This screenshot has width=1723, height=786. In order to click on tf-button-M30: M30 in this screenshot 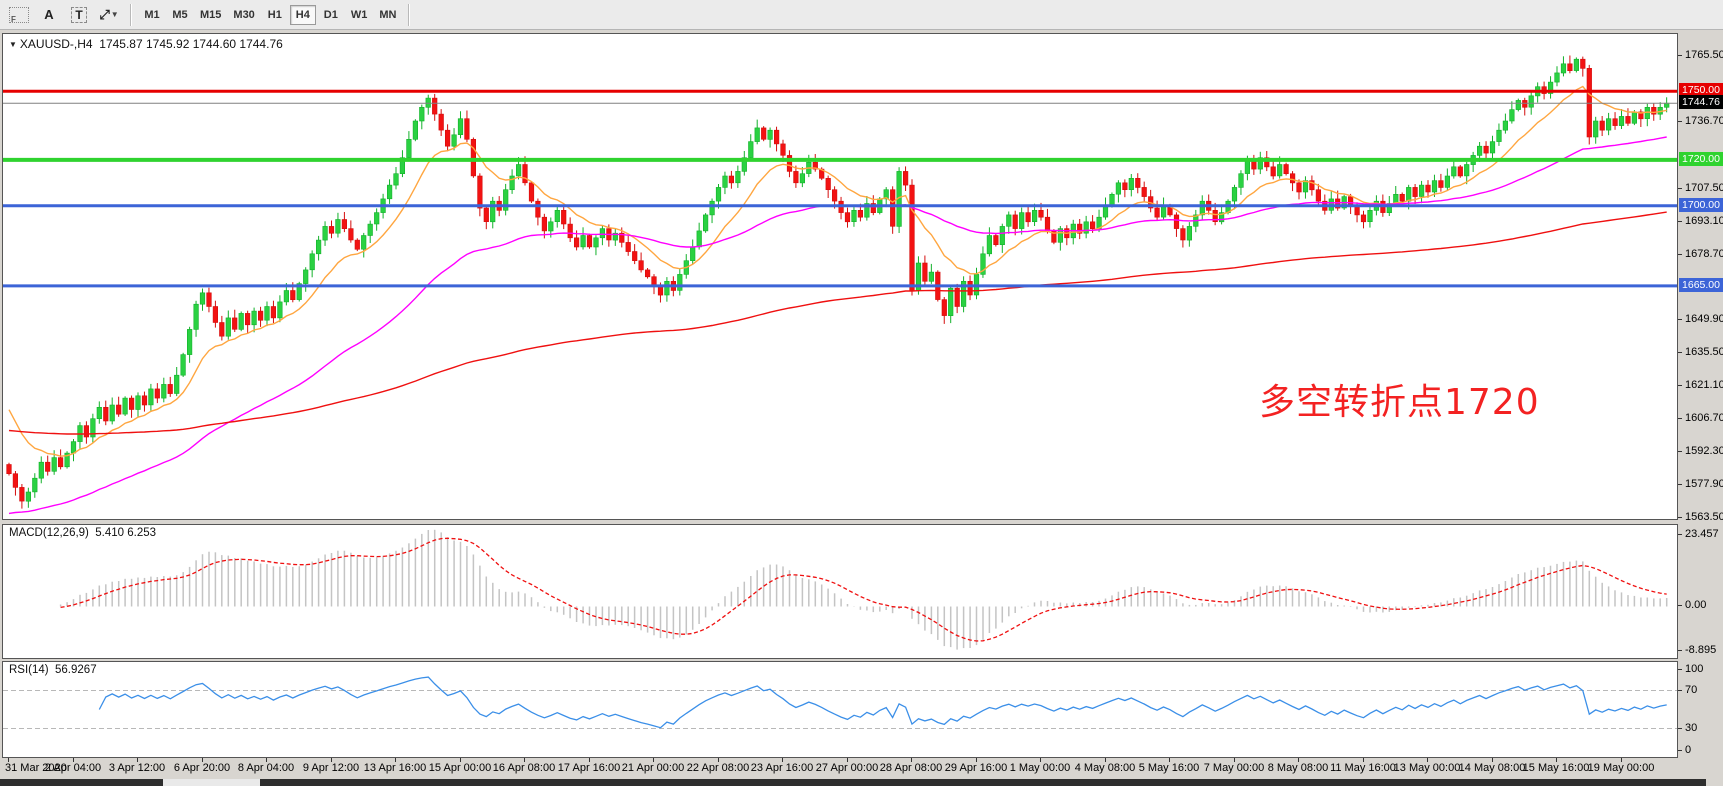, I will do `click(243, 15)`.